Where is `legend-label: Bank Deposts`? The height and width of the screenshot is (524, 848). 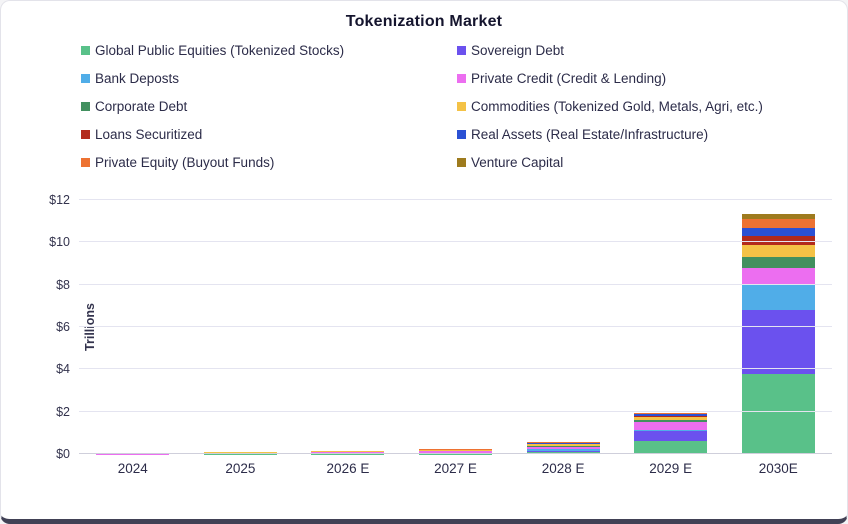 legend-label: Bank Deposts is located at coordinates (137, 78).